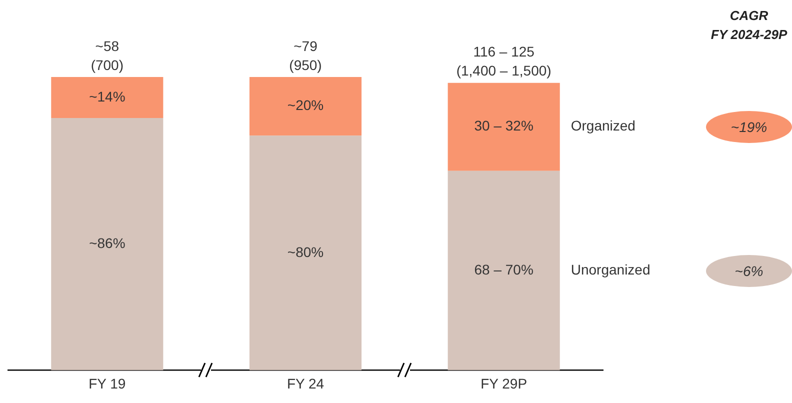 The height and width of the screenshot is (403, 792). What do you see at coordinates (749, 126) in the screenshot?
I see `oval-badge: ~19%` at bounding box center [749, 126].